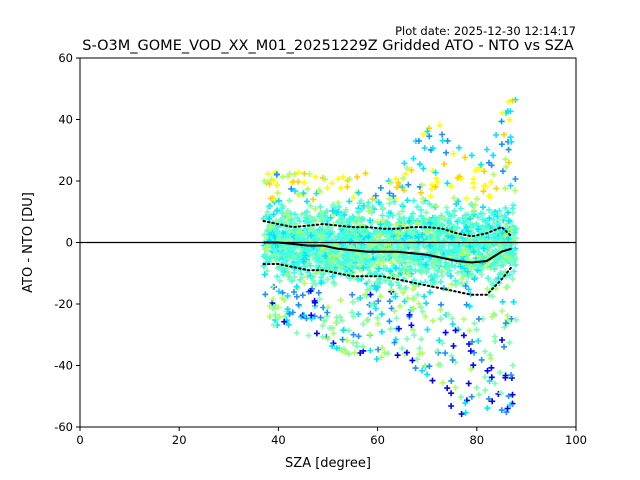 The height and width of the screenshot is (480, 640). Describe the element at coordinates (65, 181) in the screenshot. I see `y-tick-label: 20` at that location.